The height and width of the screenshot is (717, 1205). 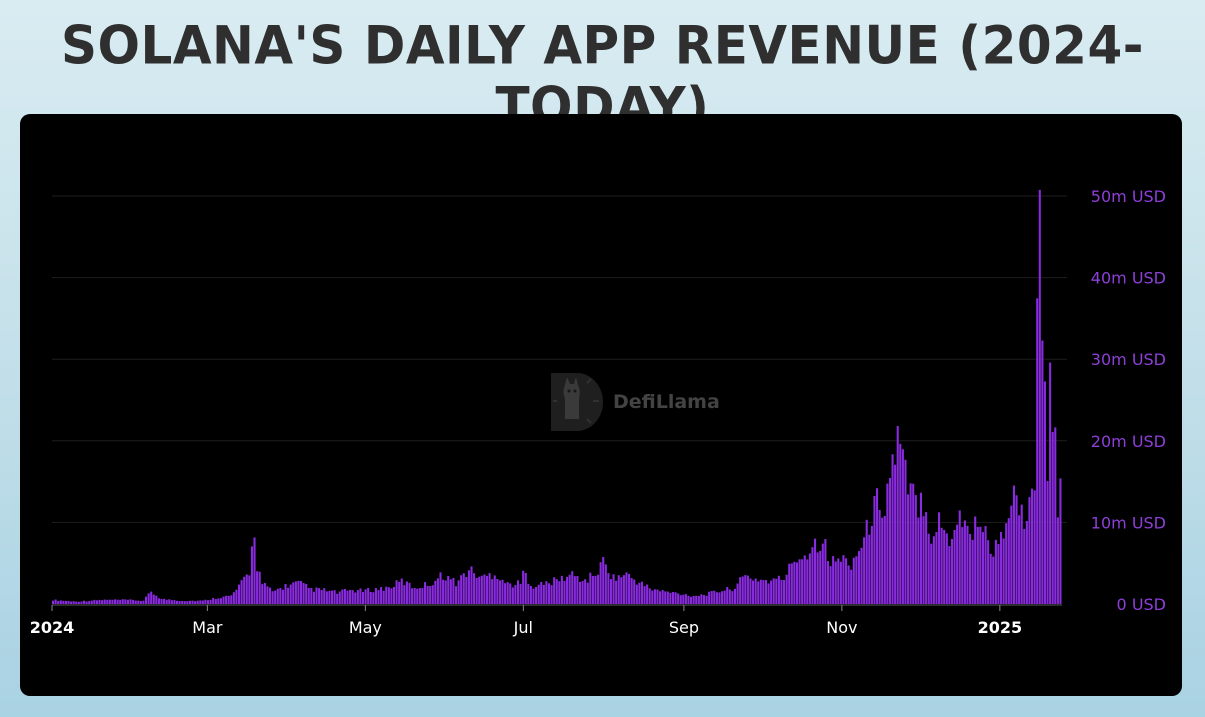 I want to click on llama-logo-icon, so click(x=577, y=402).